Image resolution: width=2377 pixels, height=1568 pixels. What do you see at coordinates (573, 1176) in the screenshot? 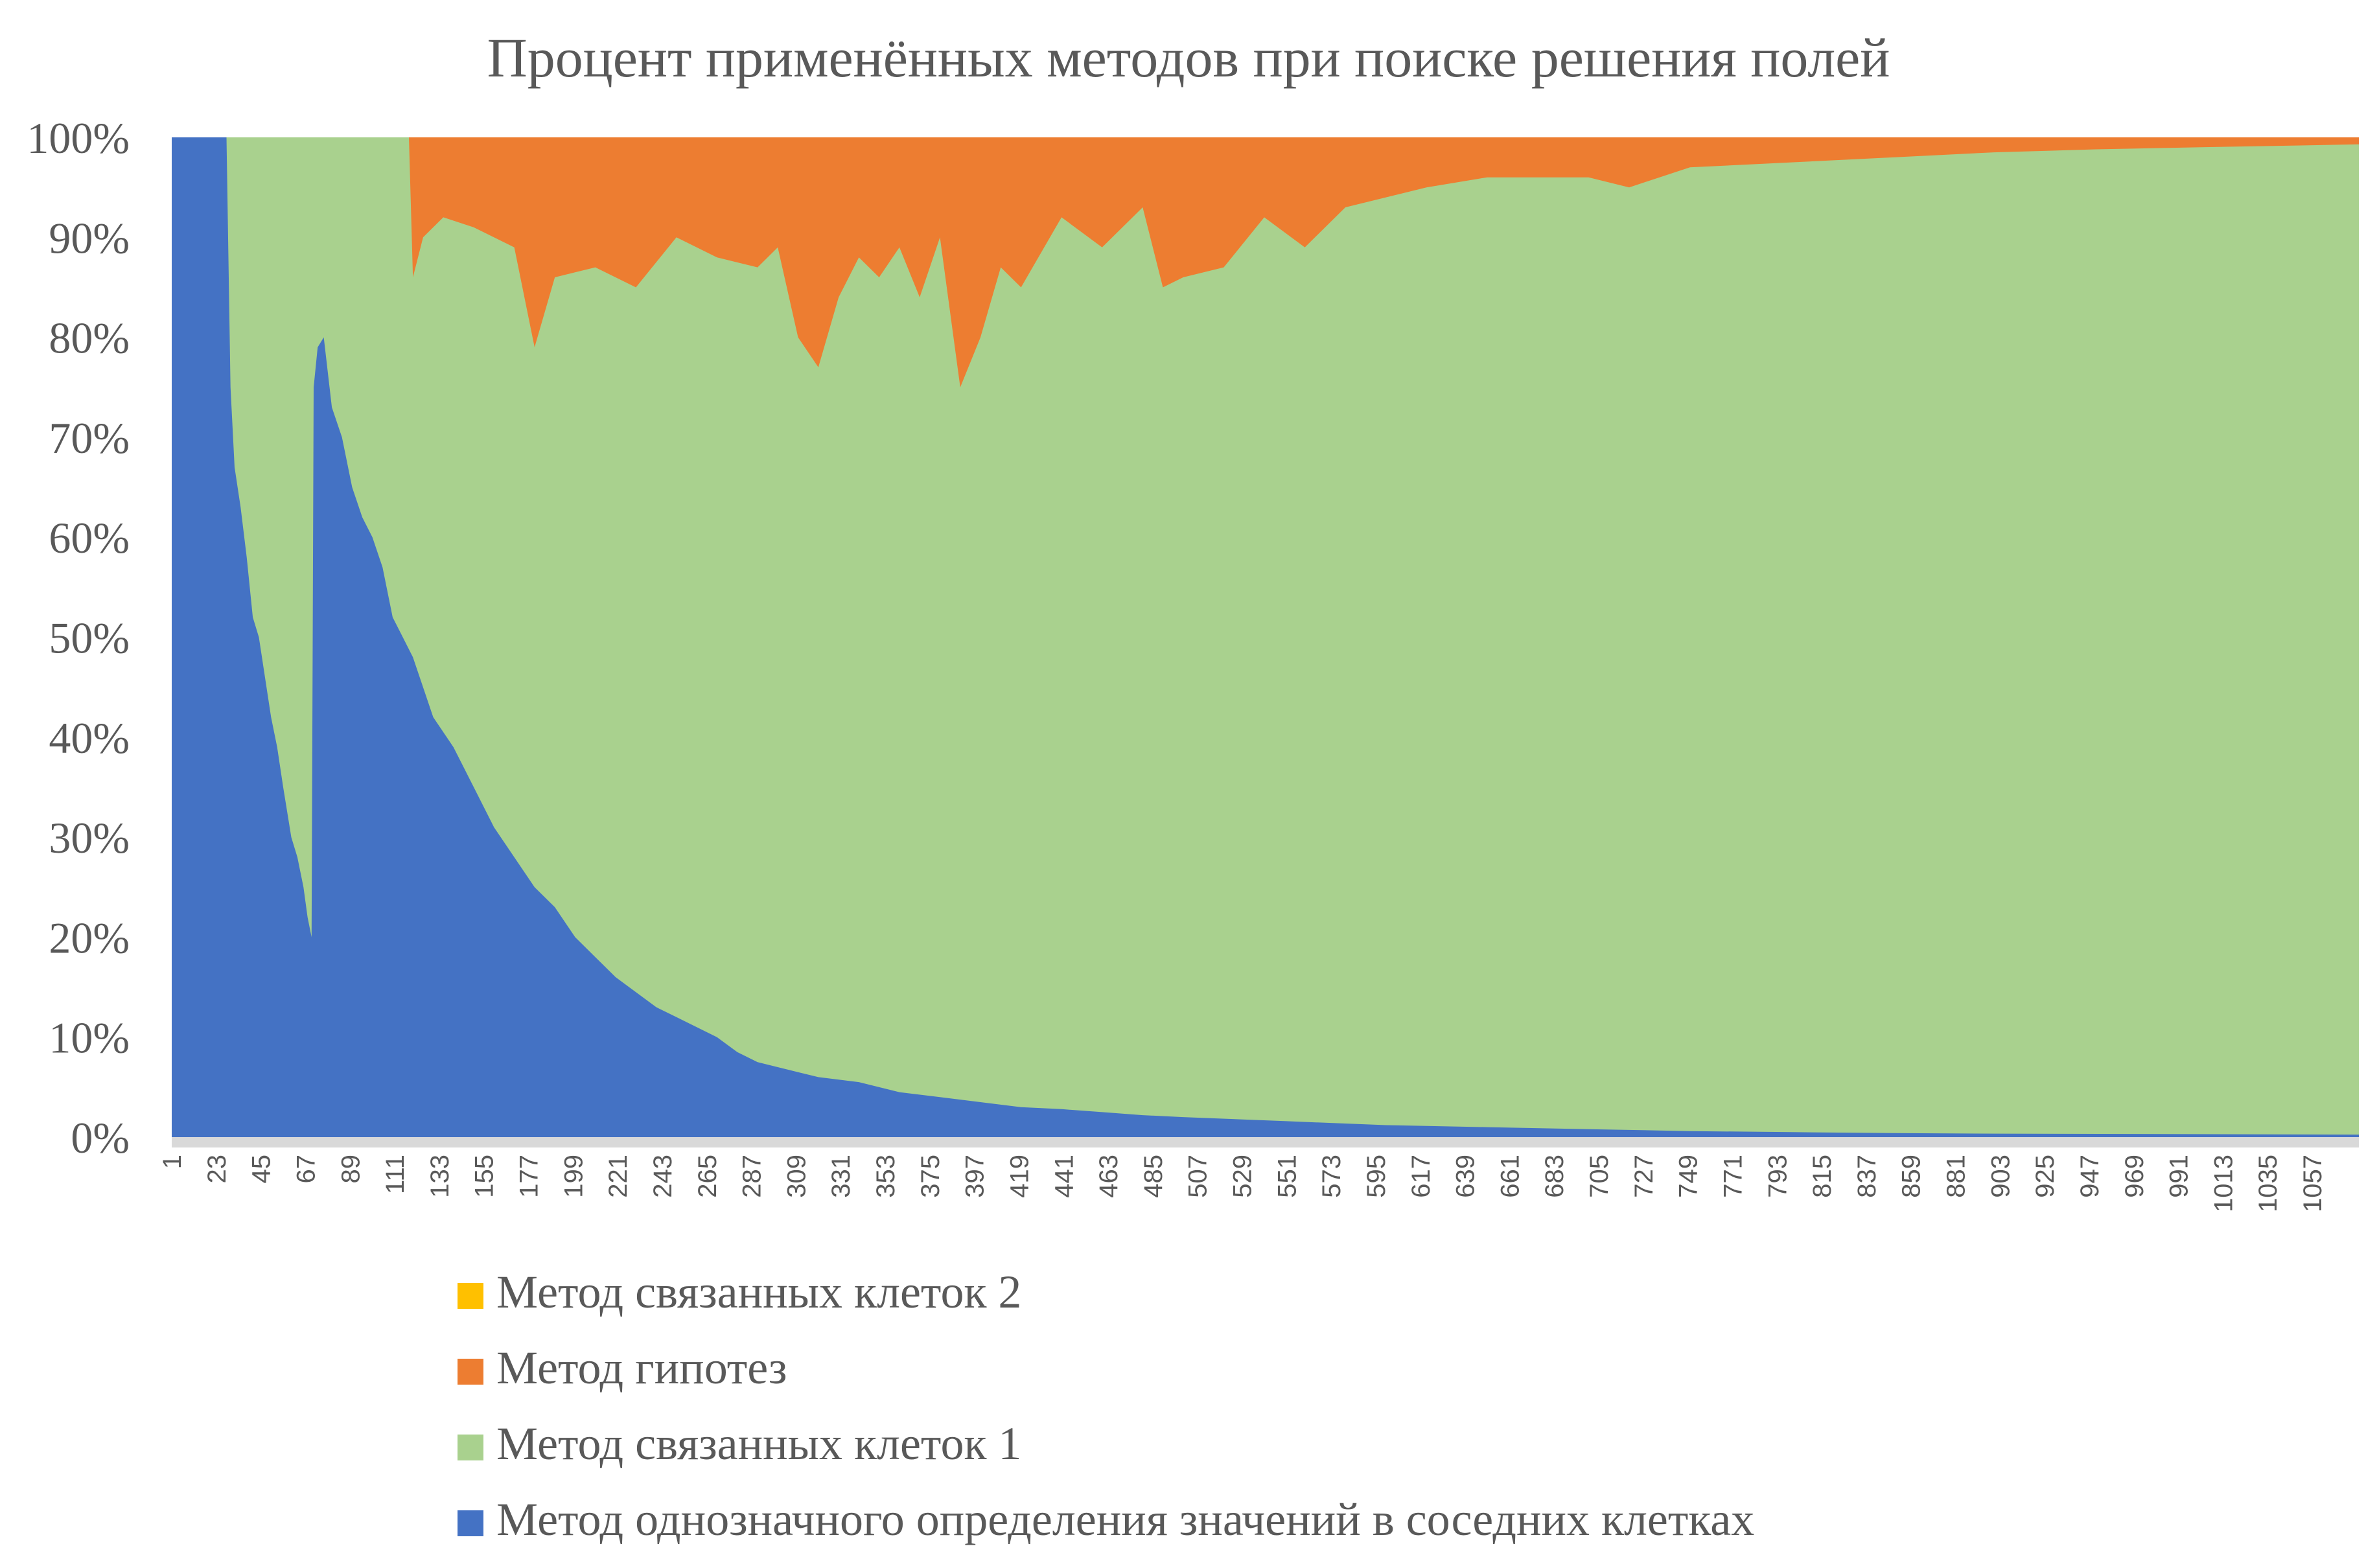
I see `x-tick-label: 199` at bounding box center [573, 1176].